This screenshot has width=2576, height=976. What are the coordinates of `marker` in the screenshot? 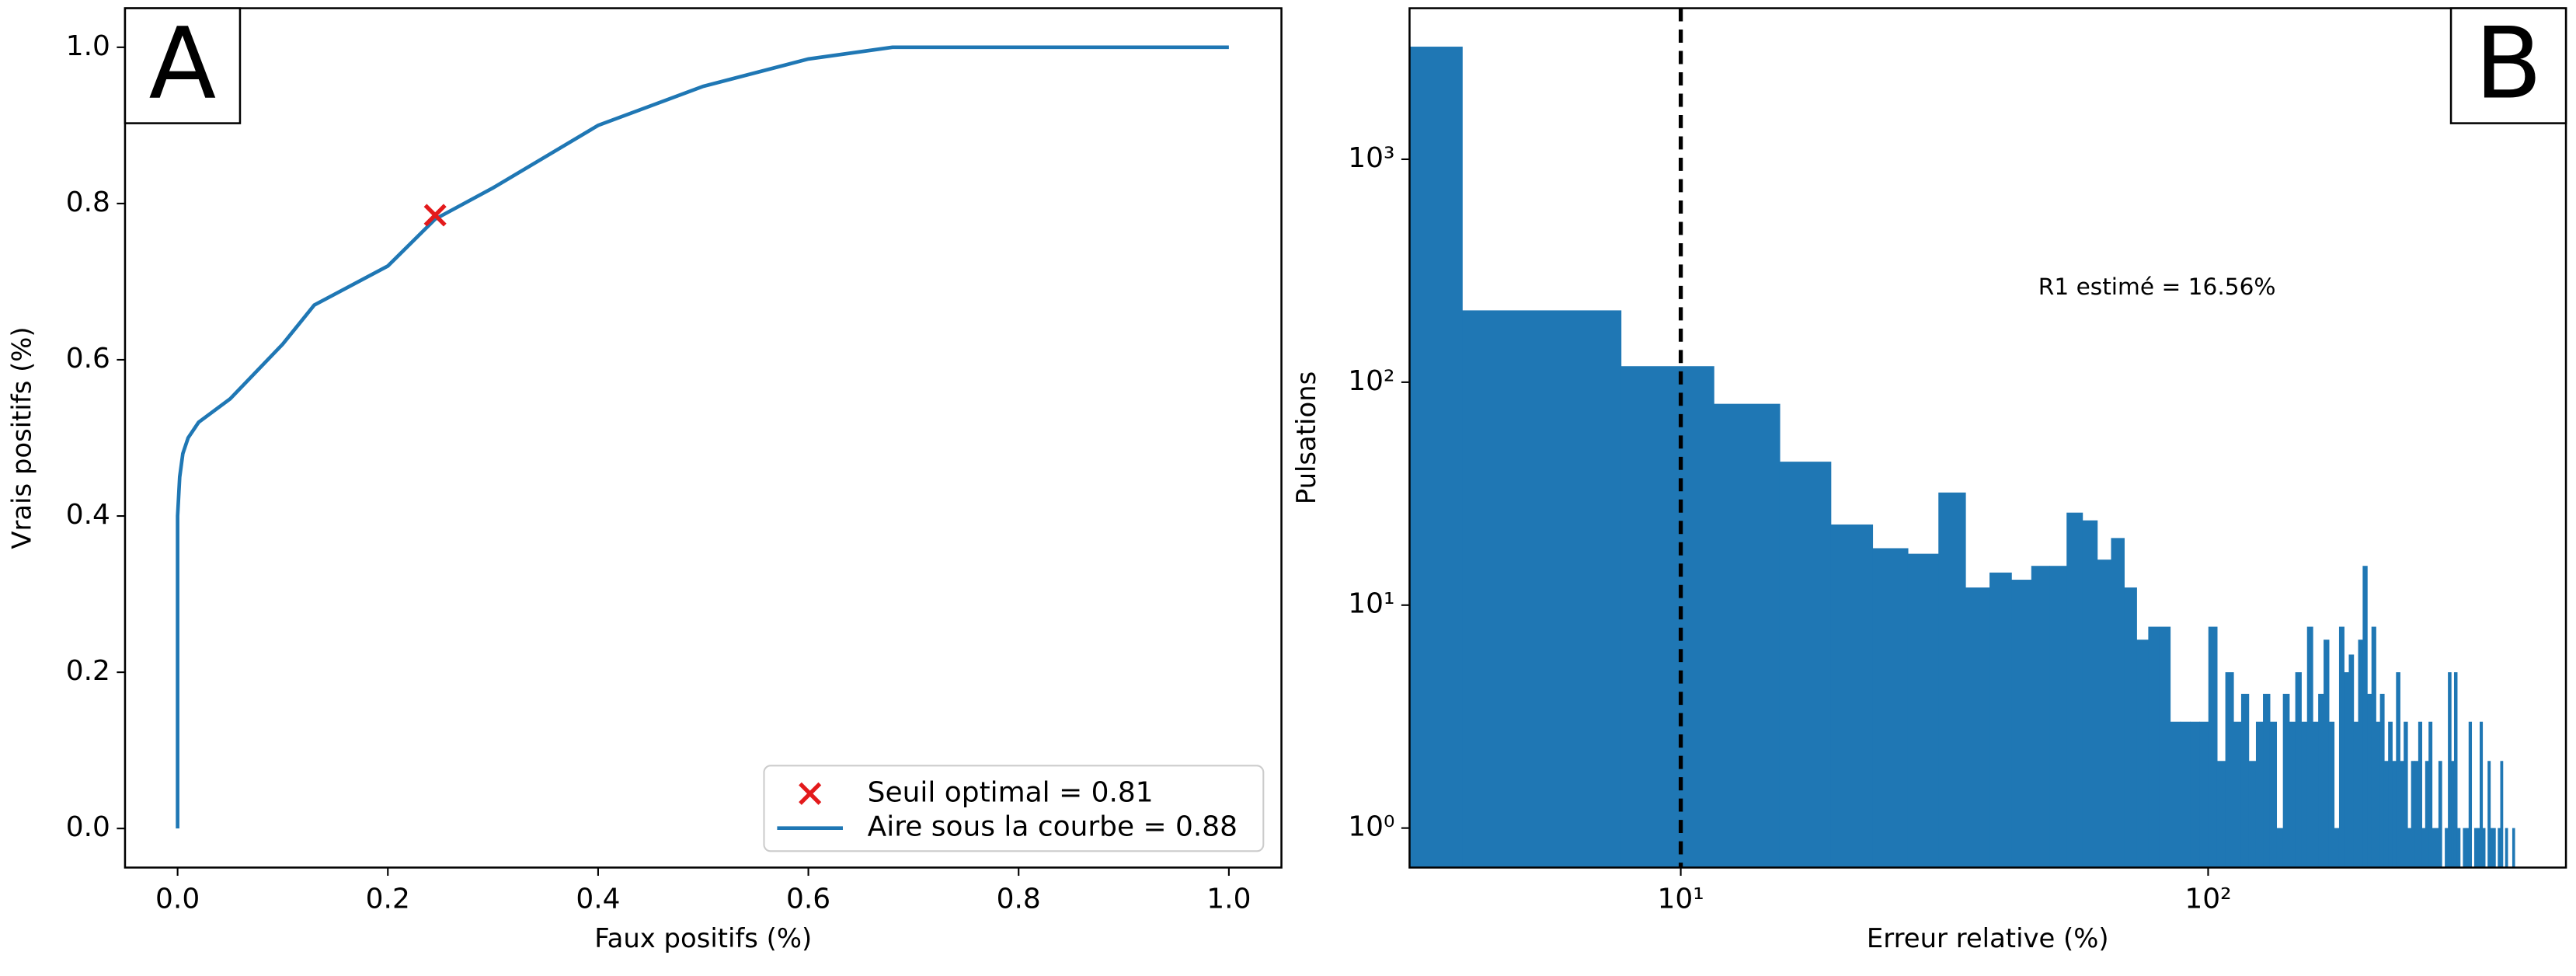 It's located at (435, 215).